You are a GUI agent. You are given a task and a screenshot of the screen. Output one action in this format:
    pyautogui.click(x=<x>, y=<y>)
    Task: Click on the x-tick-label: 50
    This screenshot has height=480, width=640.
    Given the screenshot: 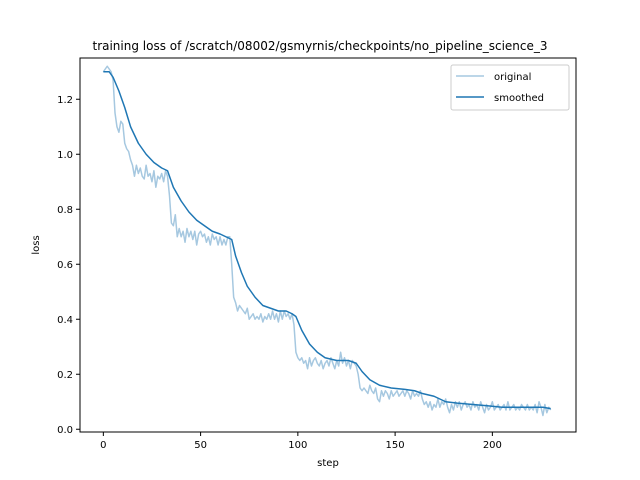 What is the action you would take?
    pyautogui.click(x=200, y=445)
    